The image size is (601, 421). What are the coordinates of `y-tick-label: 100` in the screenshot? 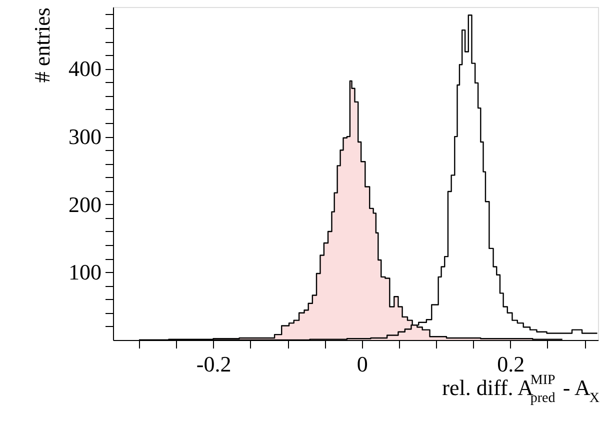 It's located at (85, 272).